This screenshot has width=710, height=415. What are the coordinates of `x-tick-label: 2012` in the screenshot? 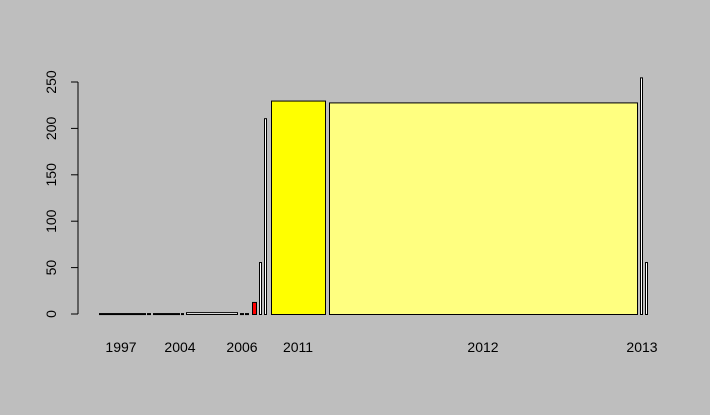 It's located at (482, 347).